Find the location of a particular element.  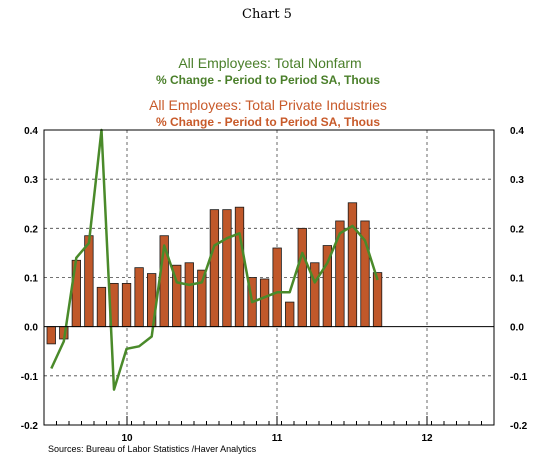

y-tick-label-left: 0.1 is located at coordinates (31, 279).